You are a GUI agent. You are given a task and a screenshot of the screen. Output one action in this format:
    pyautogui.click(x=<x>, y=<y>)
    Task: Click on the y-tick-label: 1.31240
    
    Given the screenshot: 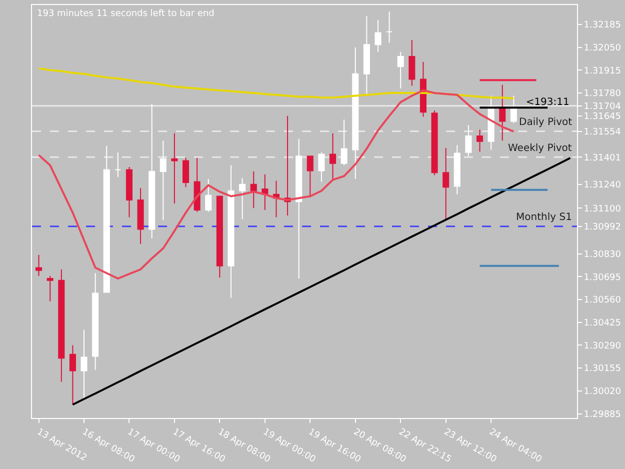 What is the action you would take?
    pyautogui.click(x=603, y=185)
    